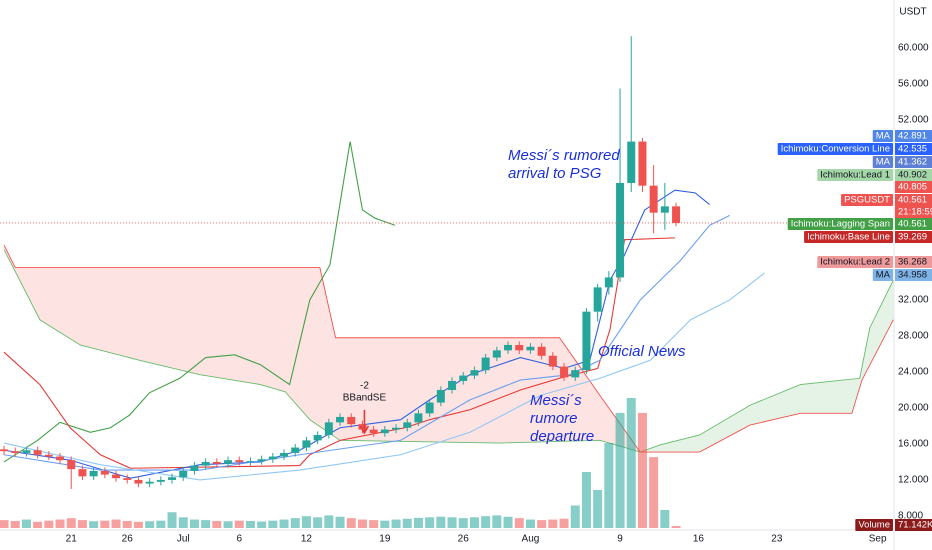 This screenshot has width=932, height=550. Describe the element at coordinates (307, 539) in the screenshot. I see `x-tick-label: 12` at that location.